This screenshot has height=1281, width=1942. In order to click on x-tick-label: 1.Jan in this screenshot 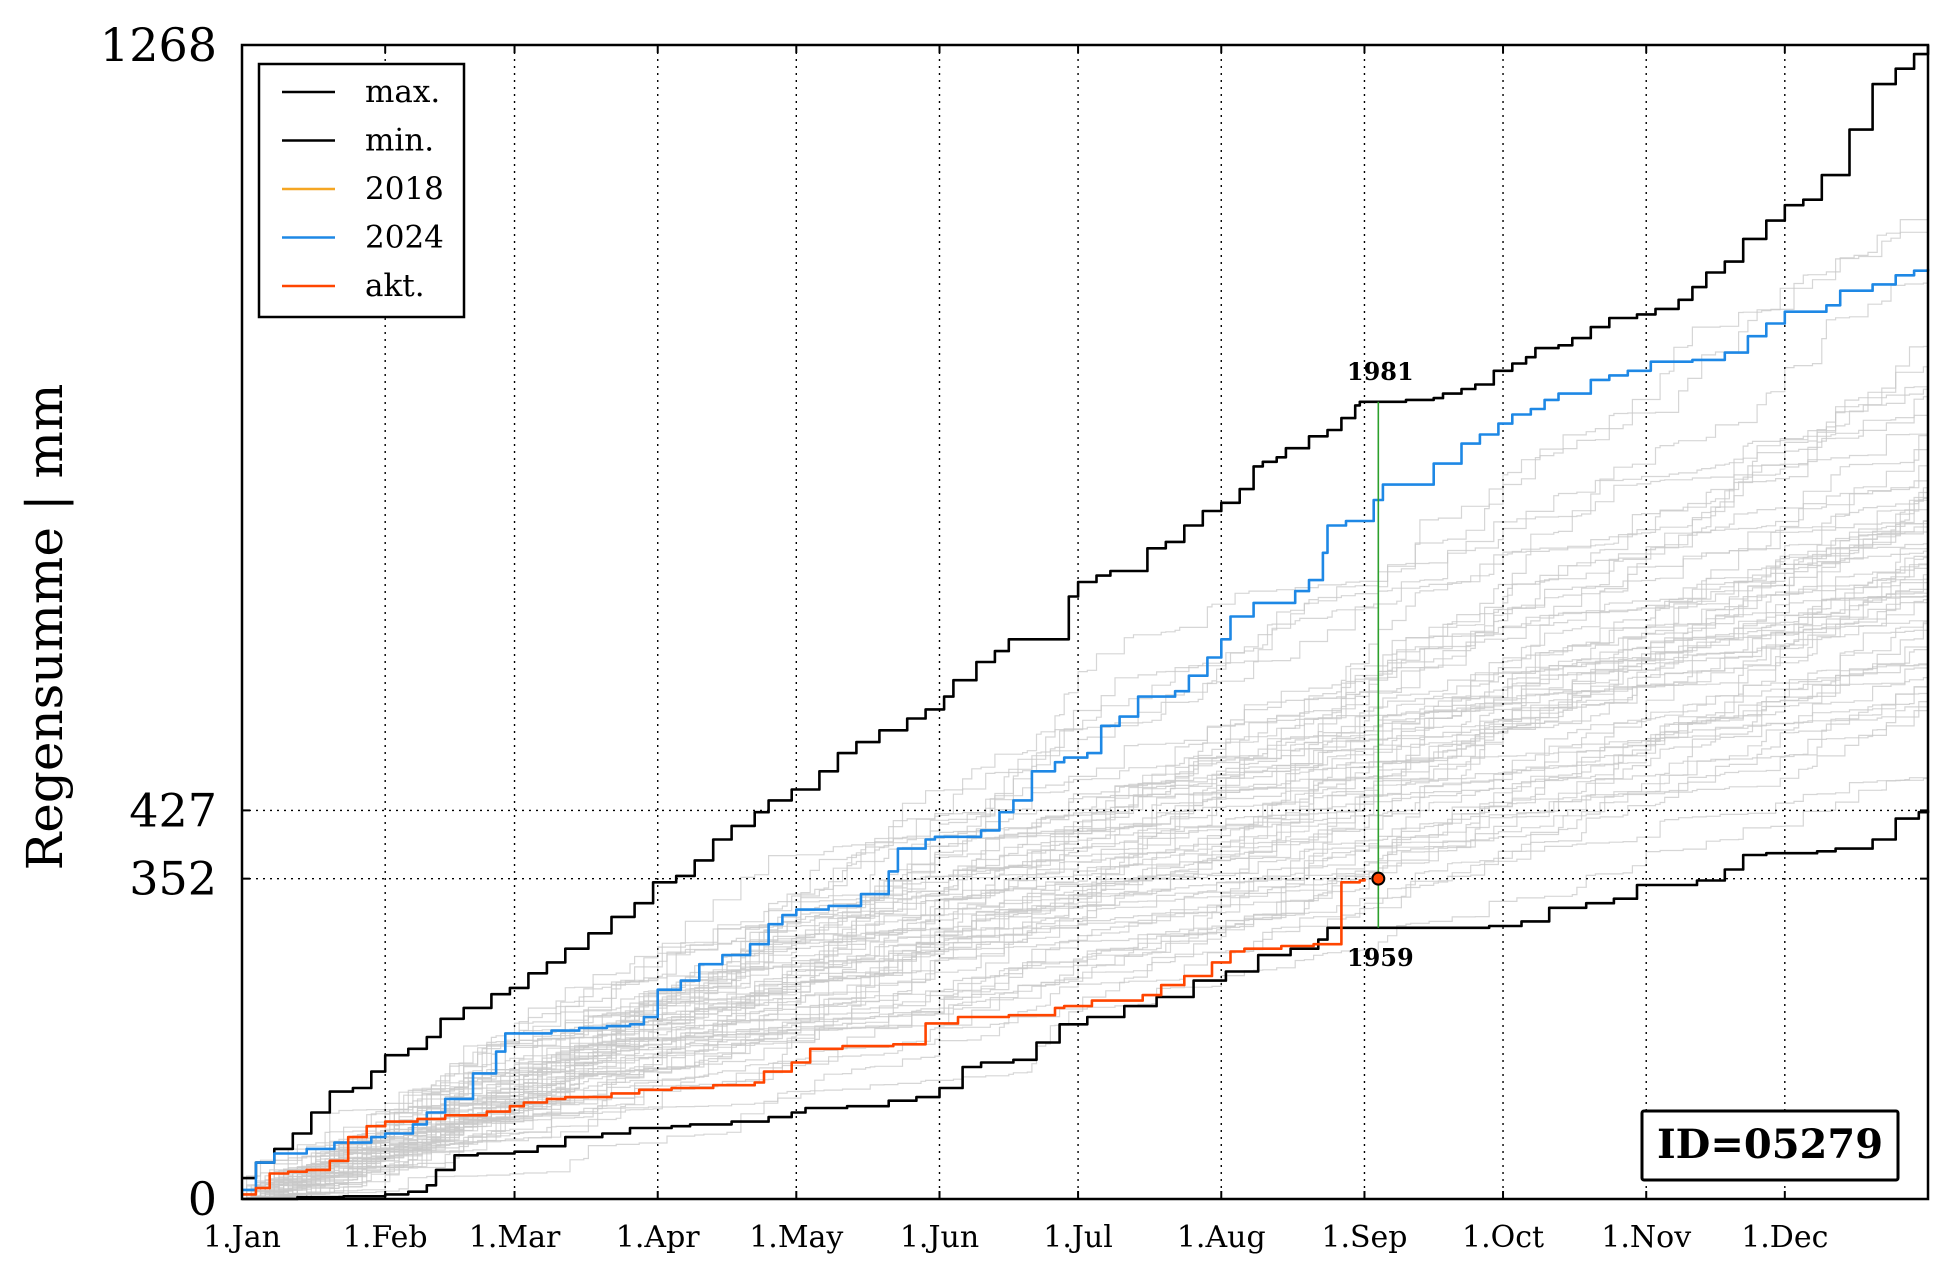, I will do `click(242, 1237)`.